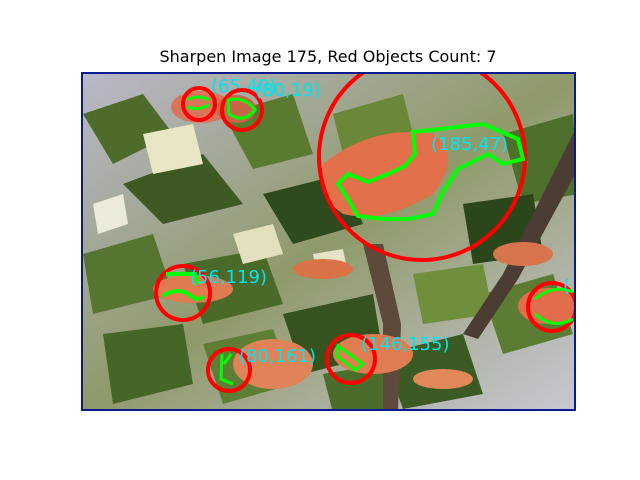 This screenshot has width=640, height=480. What do you see at coordinates (405, 344) in the screenshot?
I see `detection-label: (146,155)` at bounding box center [405, 344].